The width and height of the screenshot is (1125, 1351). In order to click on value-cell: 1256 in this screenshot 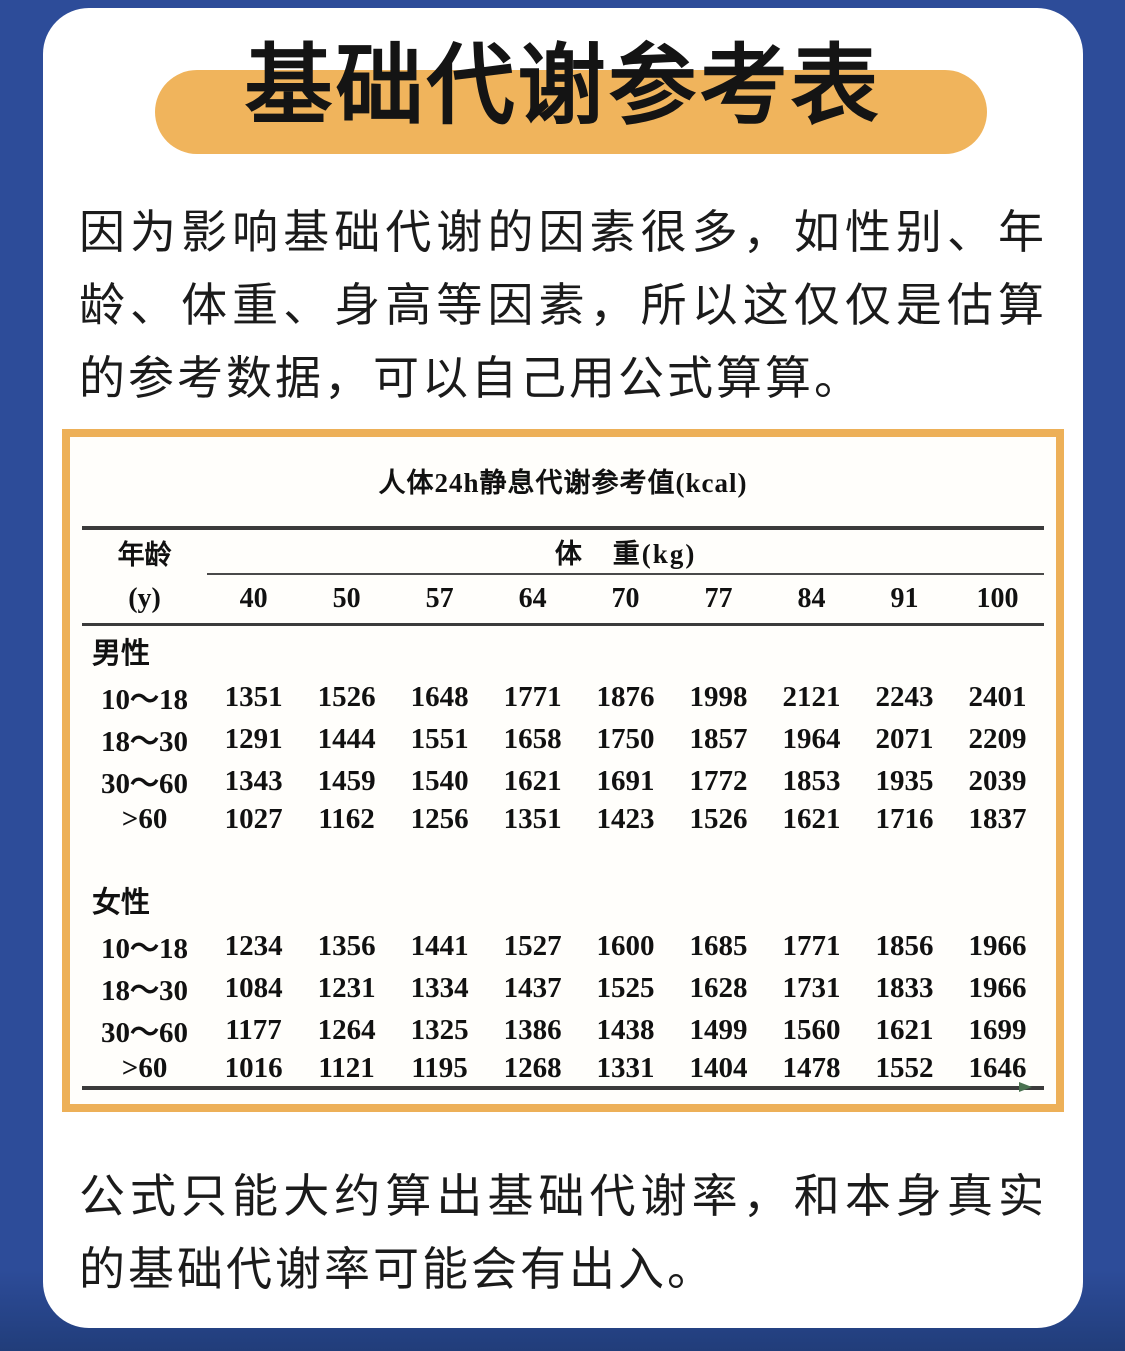, I will do `click(439, 819)`.